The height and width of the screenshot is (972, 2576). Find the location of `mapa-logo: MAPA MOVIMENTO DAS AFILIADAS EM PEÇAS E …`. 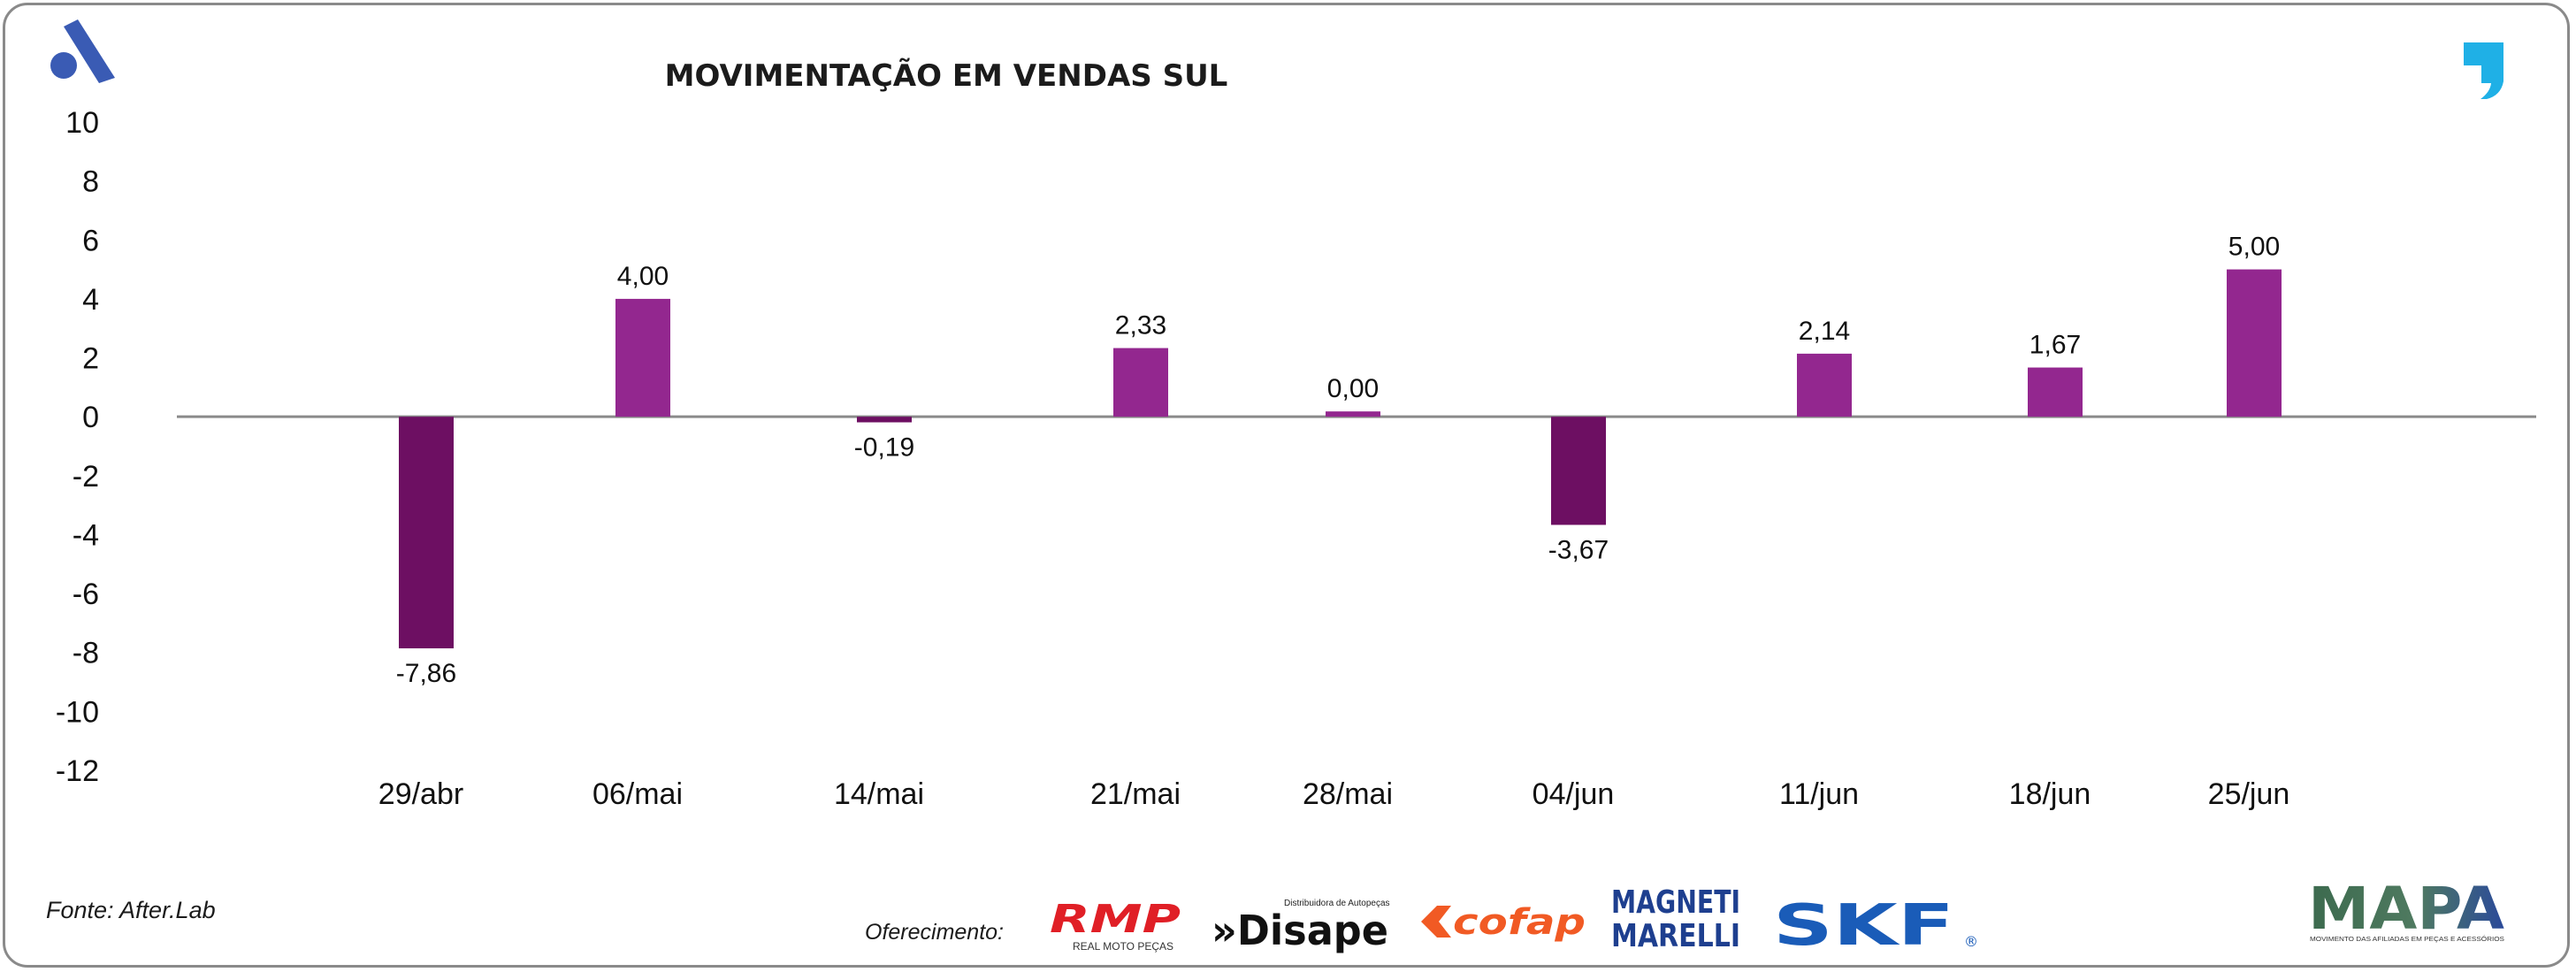

mapa-logo: MAPA MOVIMENTO DAS AFILIADAS EM PEÇAS E … is located at coordinates (2406, 909).